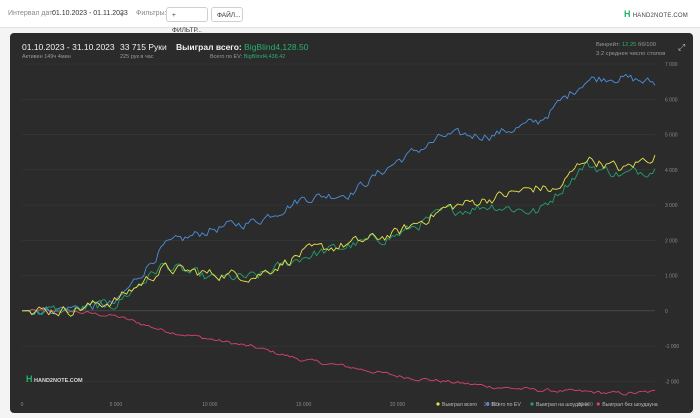 The image size is (700, 418). I want to click on won-total-amount: BigBlind4,128.50, so click(276, 47).